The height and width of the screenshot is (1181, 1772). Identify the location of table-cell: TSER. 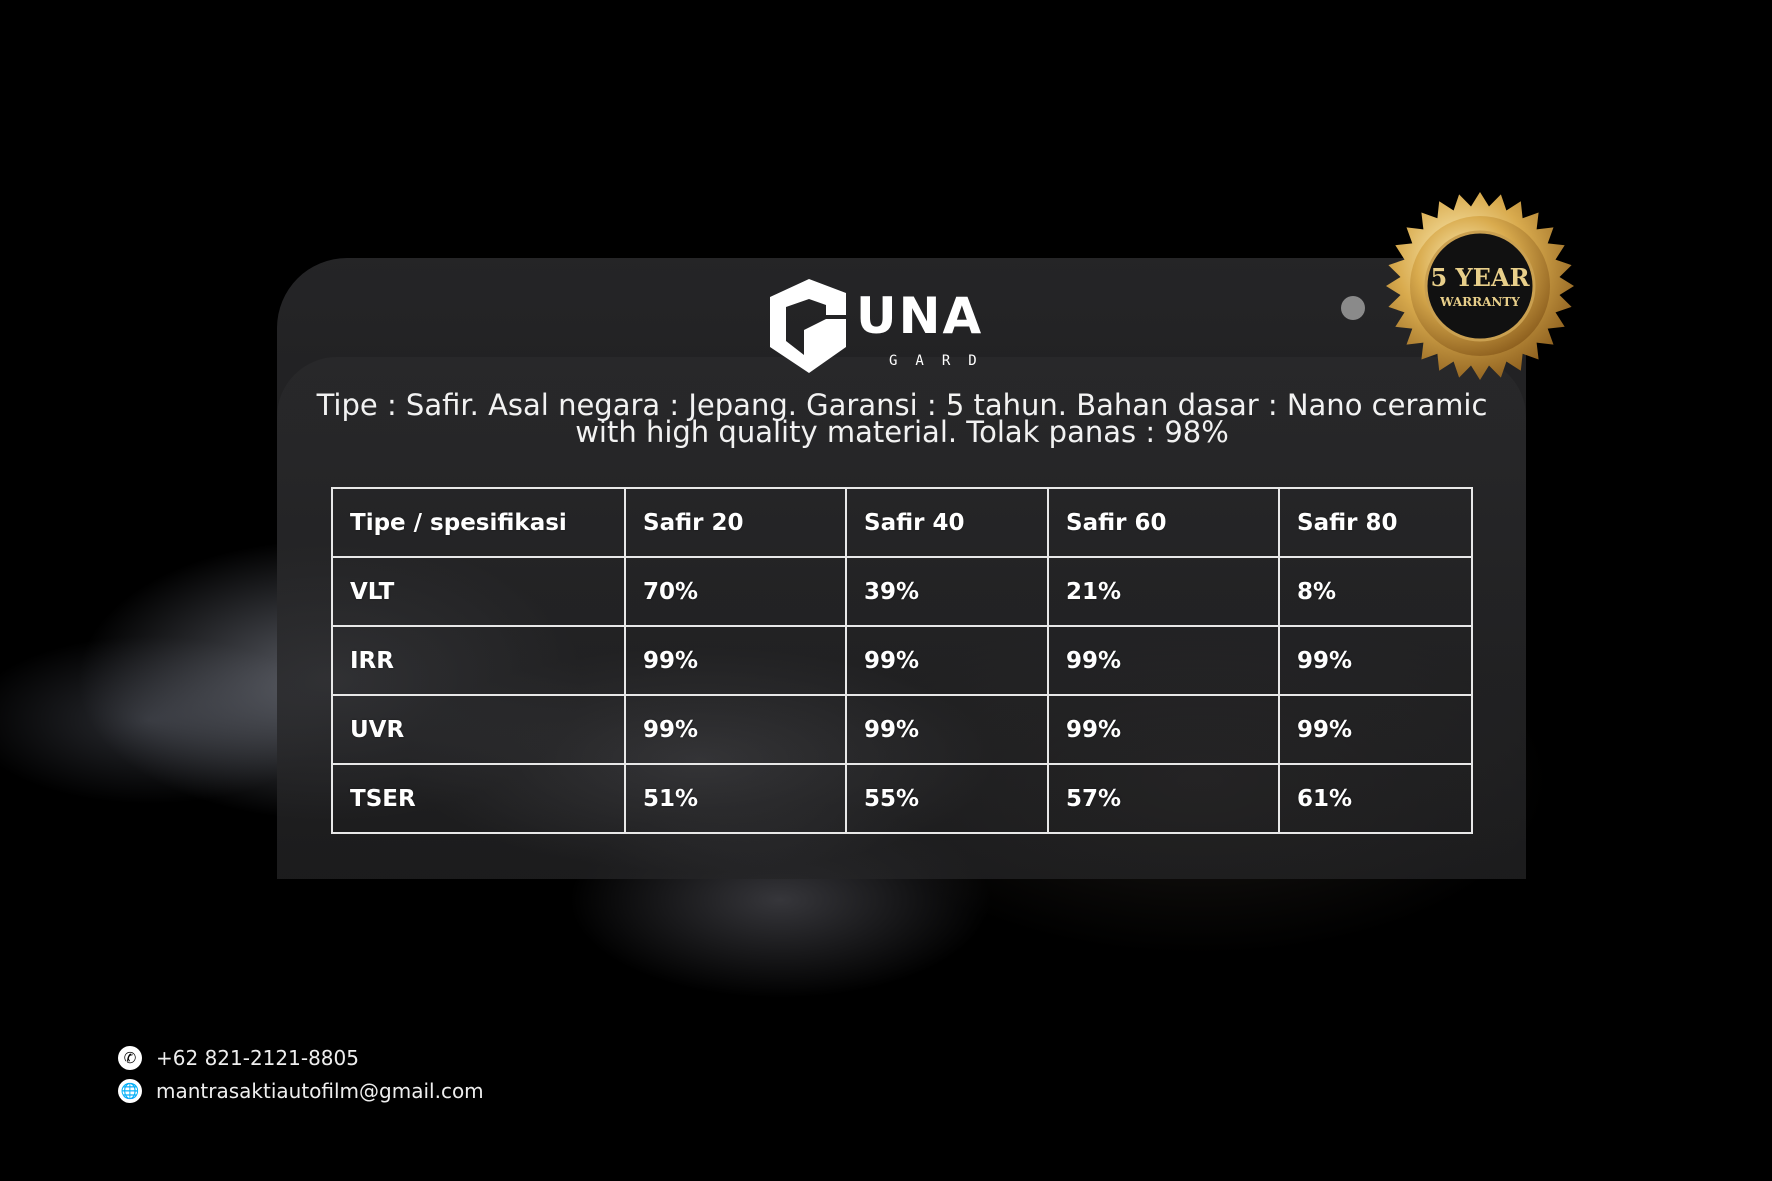
(478, 798).